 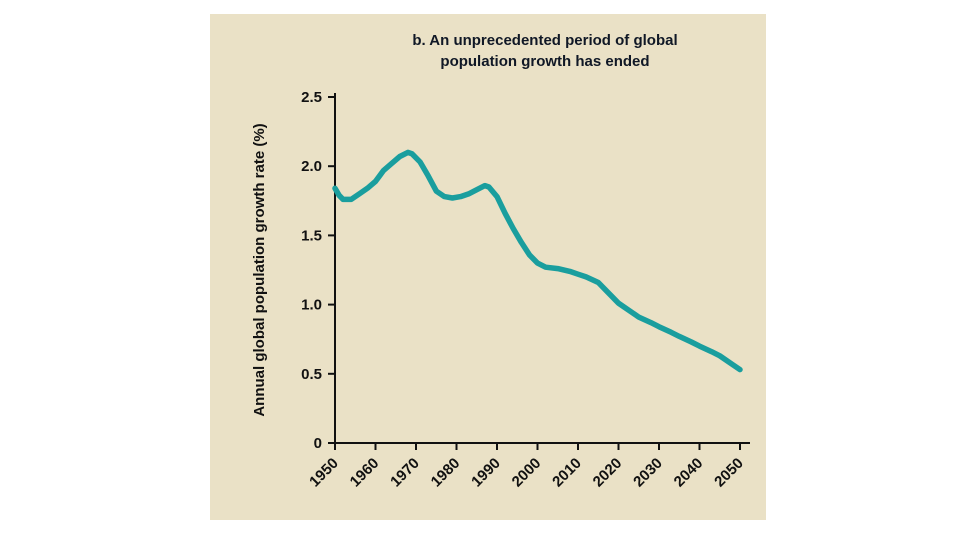 What do you see at coordinates (311, 305) in the screenshot?
I see `y-tick-label: 1.0` at bounding box center [311, 305].